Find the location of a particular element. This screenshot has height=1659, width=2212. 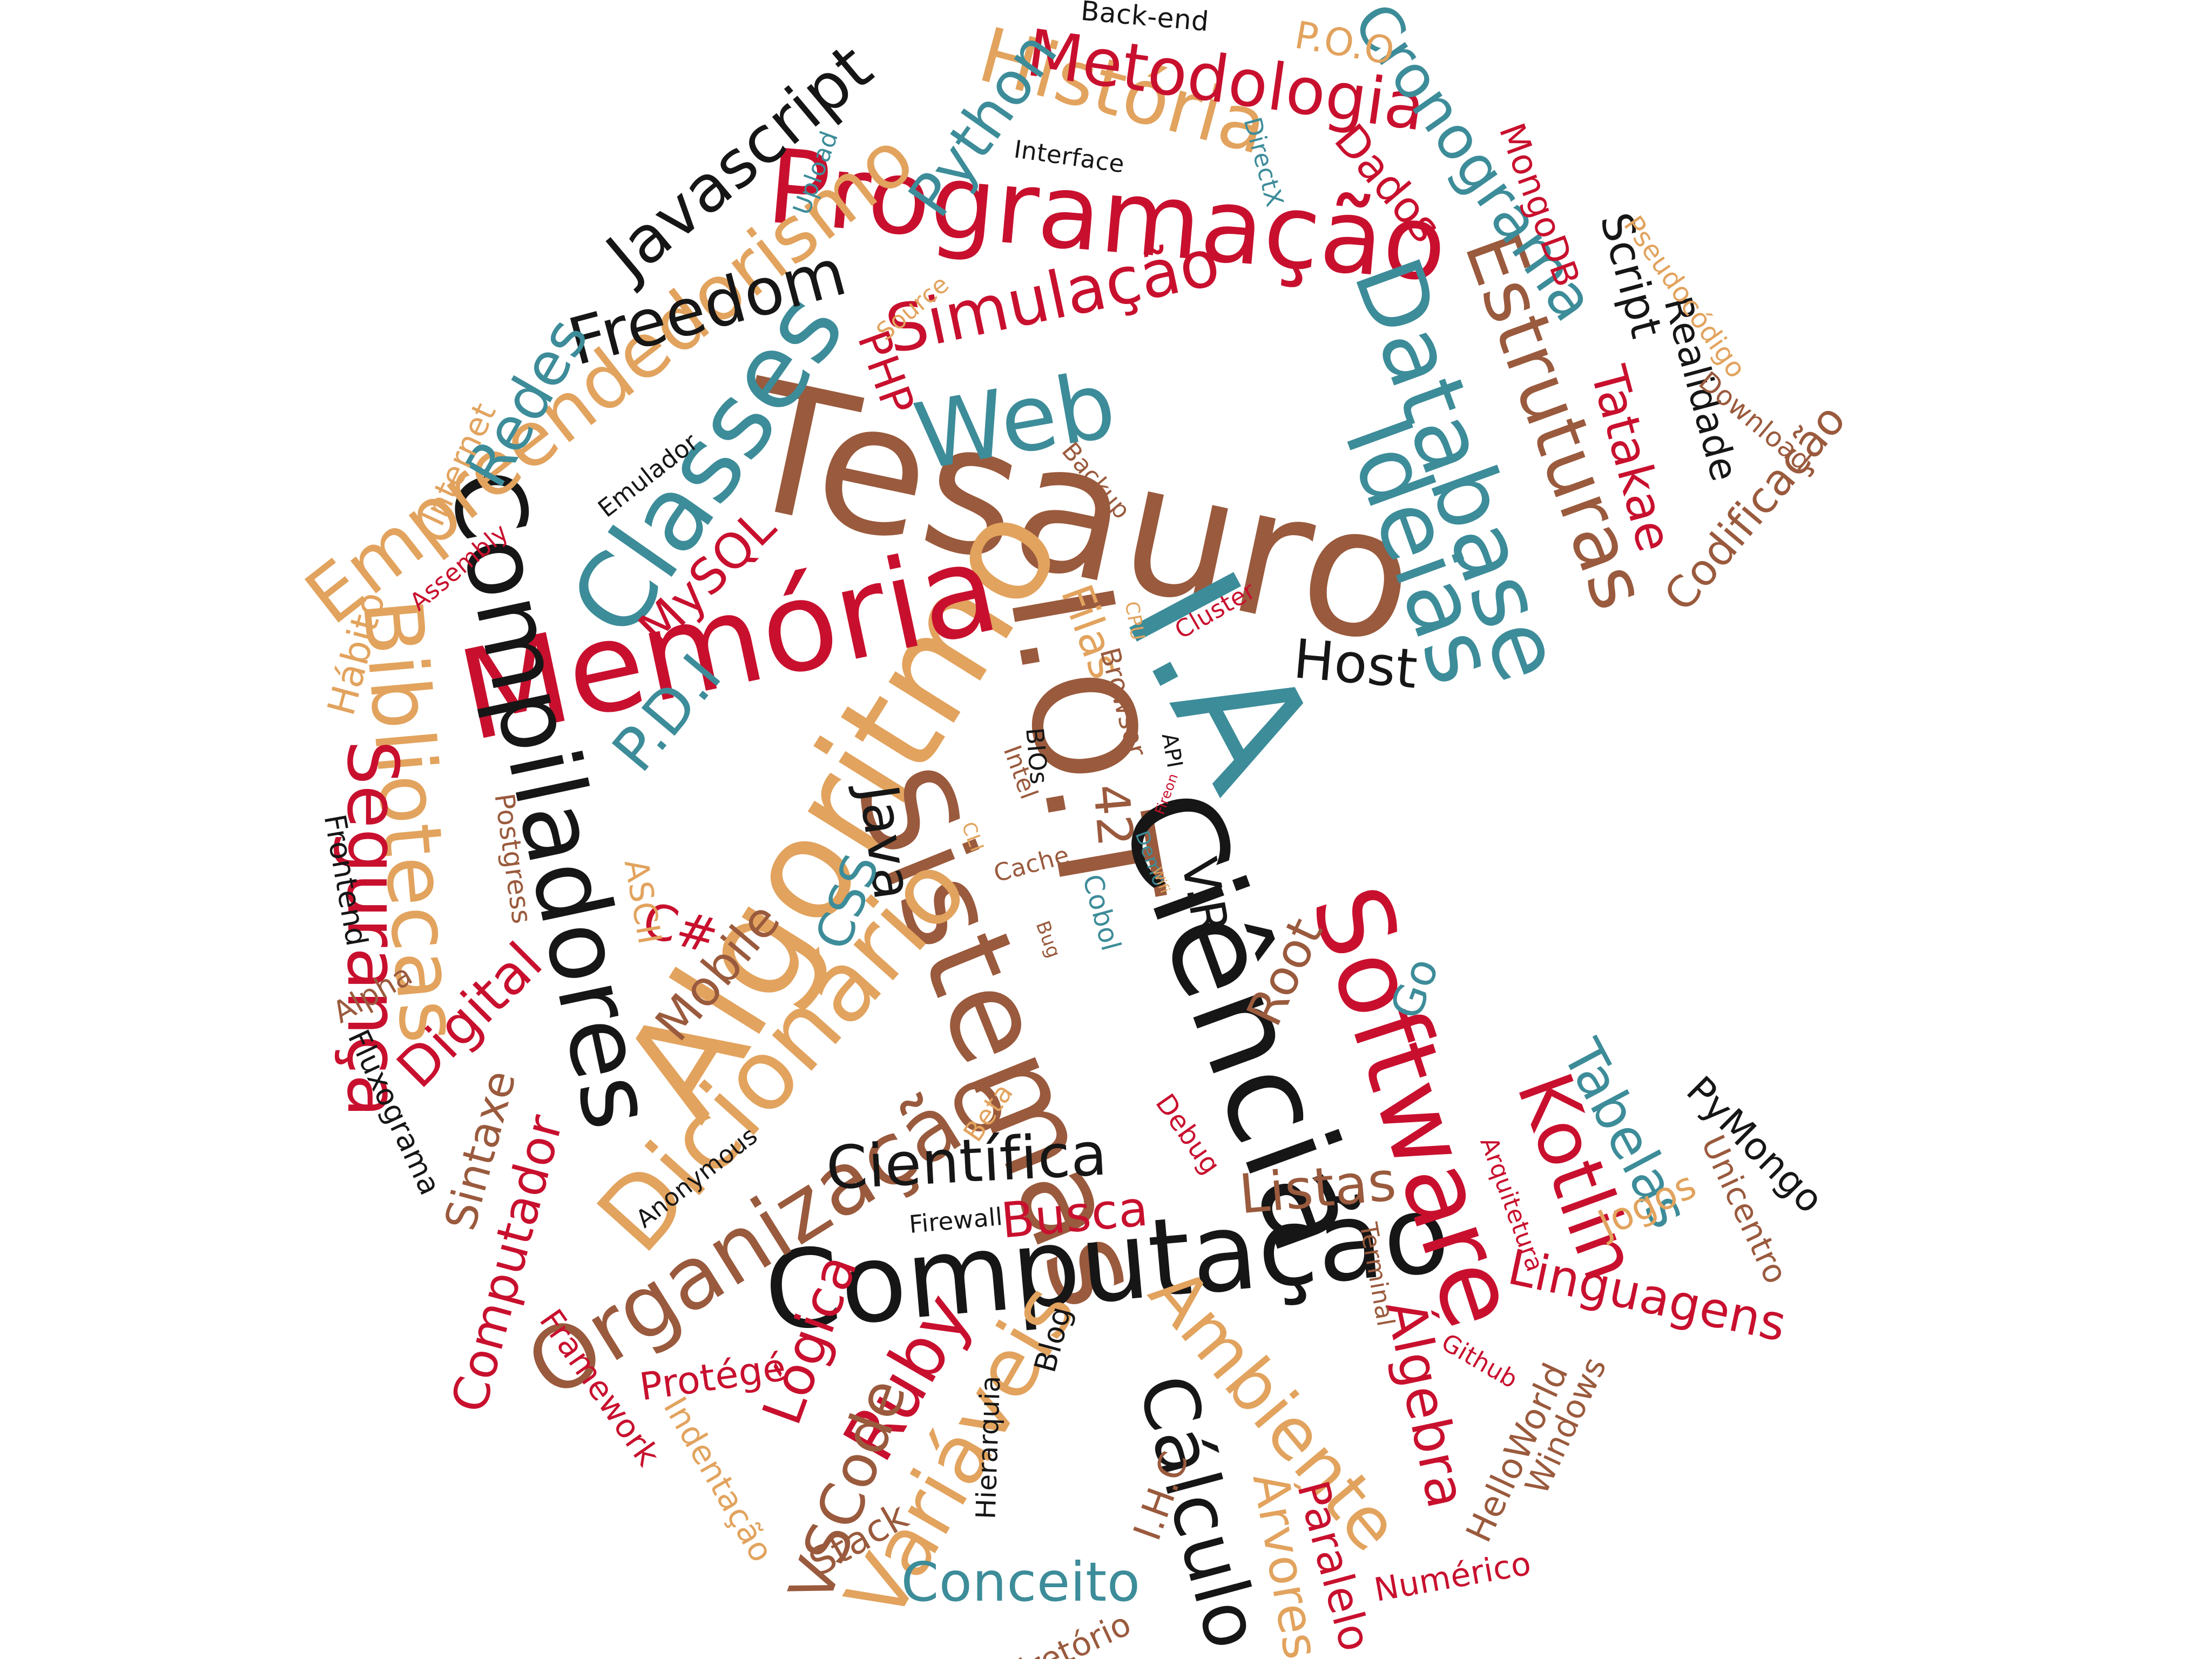

word-host: Host is located at coordinates (1355, 664).